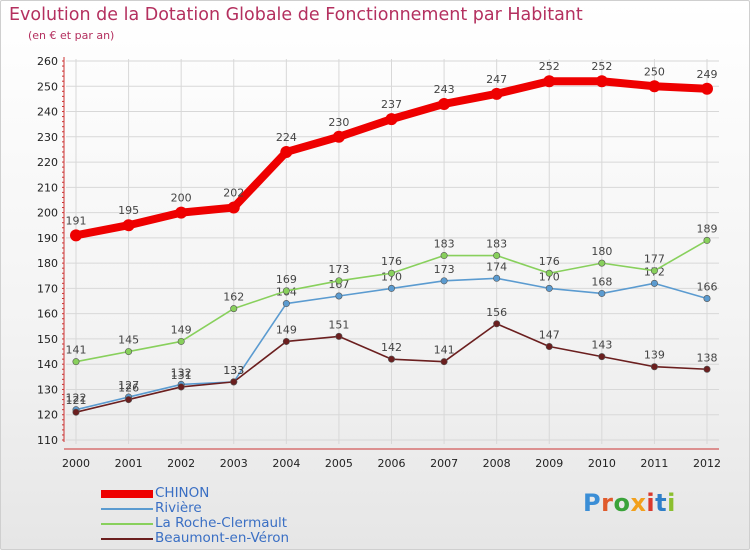 This screenshot has width=750, height=550. I want to click on logo-letter: P, so click(592, 503).